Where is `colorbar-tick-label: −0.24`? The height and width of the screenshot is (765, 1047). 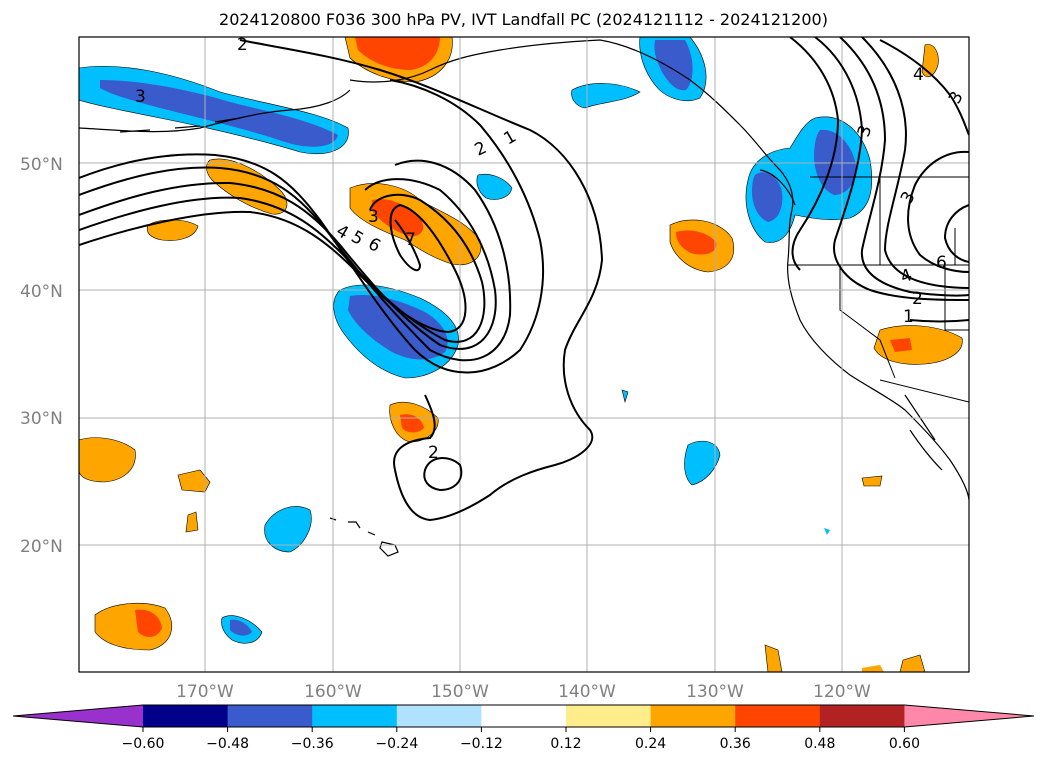 colorbar-tick-label: −0.24 is located at coordinates (396, 744).